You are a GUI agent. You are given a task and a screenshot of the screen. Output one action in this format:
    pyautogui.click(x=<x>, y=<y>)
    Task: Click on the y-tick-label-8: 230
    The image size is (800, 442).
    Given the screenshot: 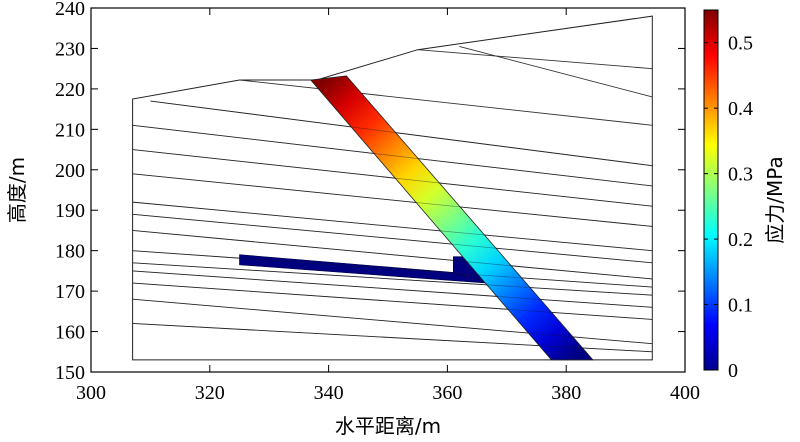 What is the action you would take?
    pyautogui.click(x=70, y=49)
    